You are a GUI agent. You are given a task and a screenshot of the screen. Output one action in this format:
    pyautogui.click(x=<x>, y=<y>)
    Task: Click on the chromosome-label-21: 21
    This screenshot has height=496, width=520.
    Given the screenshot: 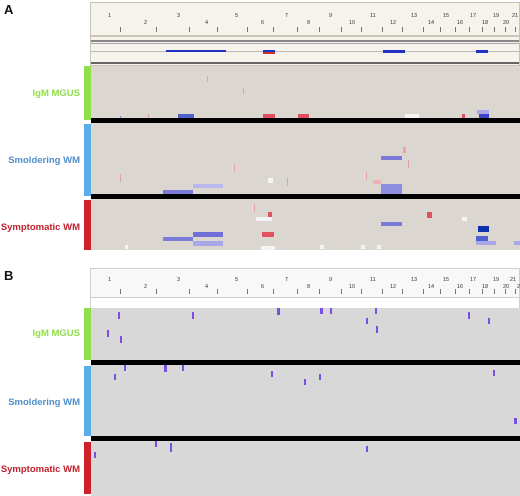 What is the action you would take?
    pyautogui.click(x=515, y=16)
    